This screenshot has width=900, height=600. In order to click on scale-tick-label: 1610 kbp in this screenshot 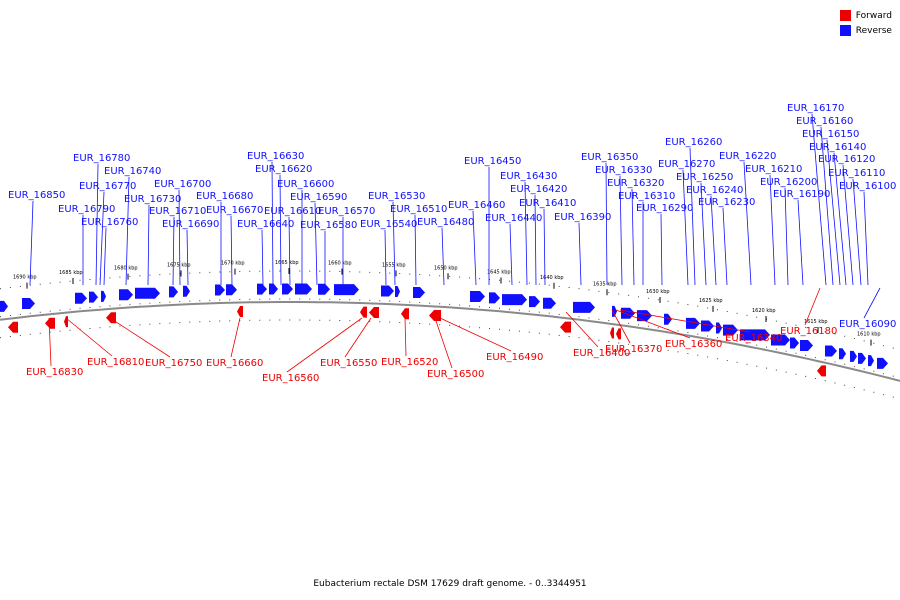, I will do `click(869, 335)`.